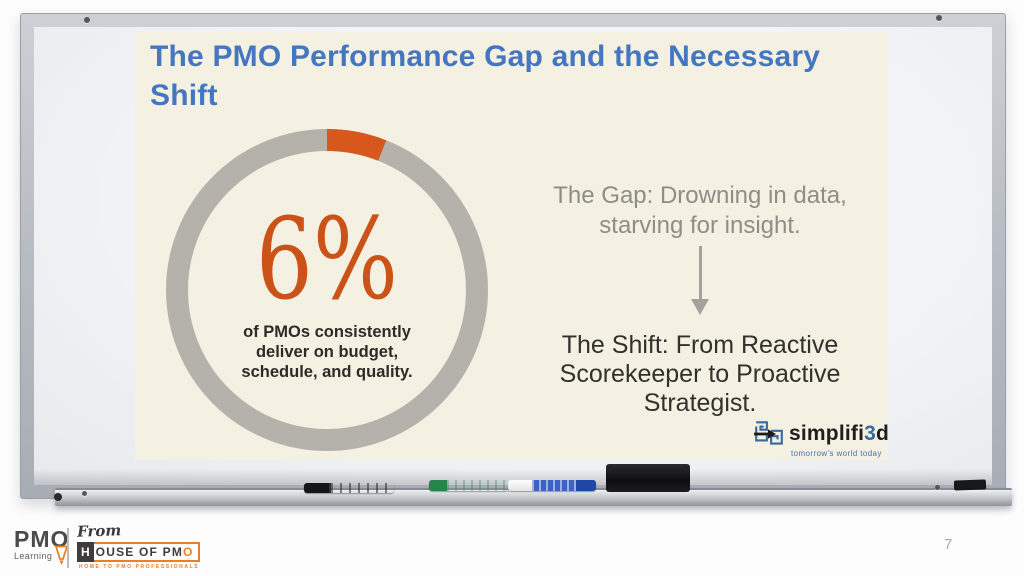 This screenshot has width=1024, height=576. What do you see at coordinates (648, 478) in the screenshot?
I see `whiteboard-eraser` at bounding box center [648, 478].